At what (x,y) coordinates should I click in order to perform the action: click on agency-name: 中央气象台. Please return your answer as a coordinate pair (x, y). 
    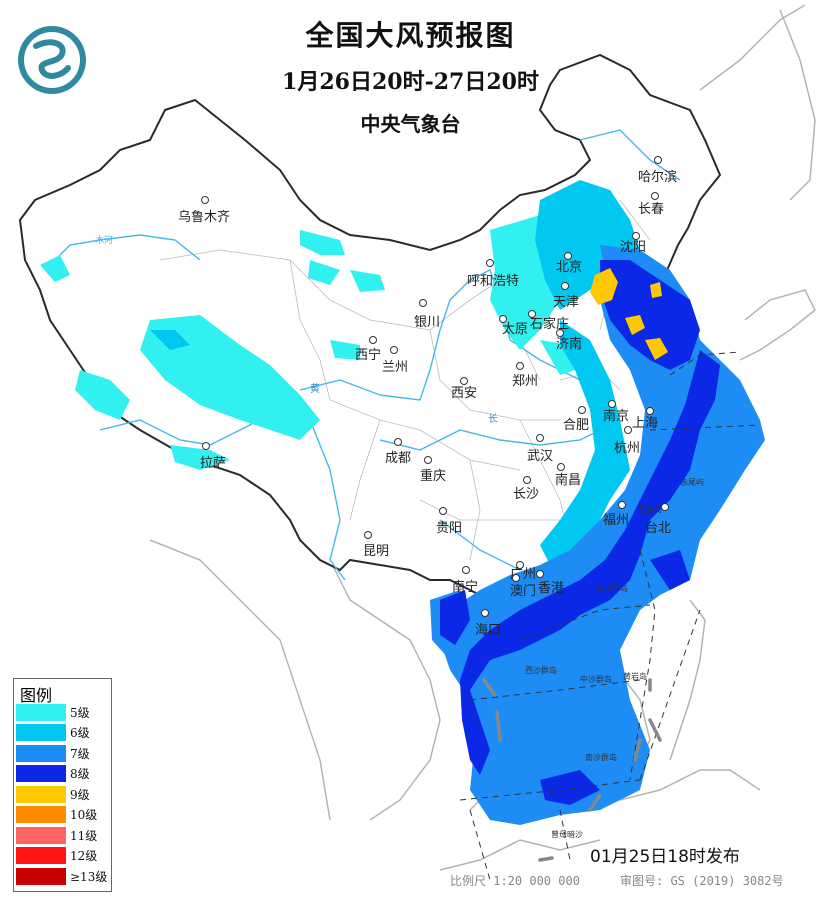
    Looking at the image, I should click on (410, 124).